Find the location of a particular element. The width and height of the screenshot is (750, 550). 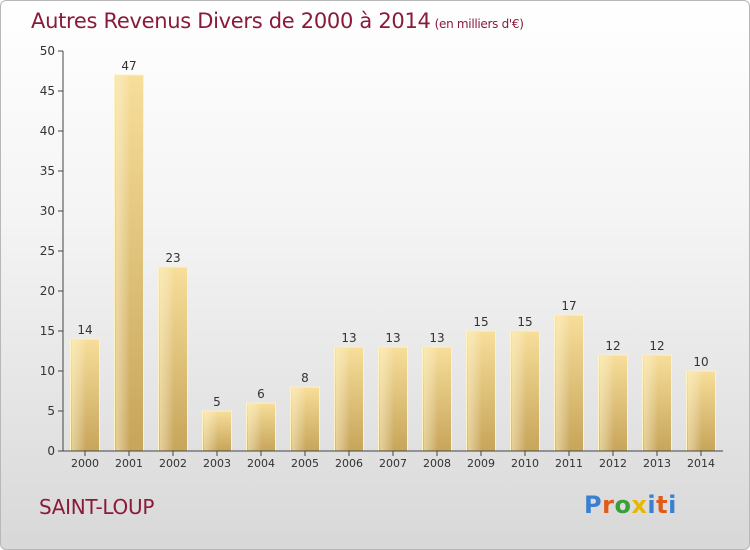

bar-value-label: 14 is located at coordinates (84, 330).